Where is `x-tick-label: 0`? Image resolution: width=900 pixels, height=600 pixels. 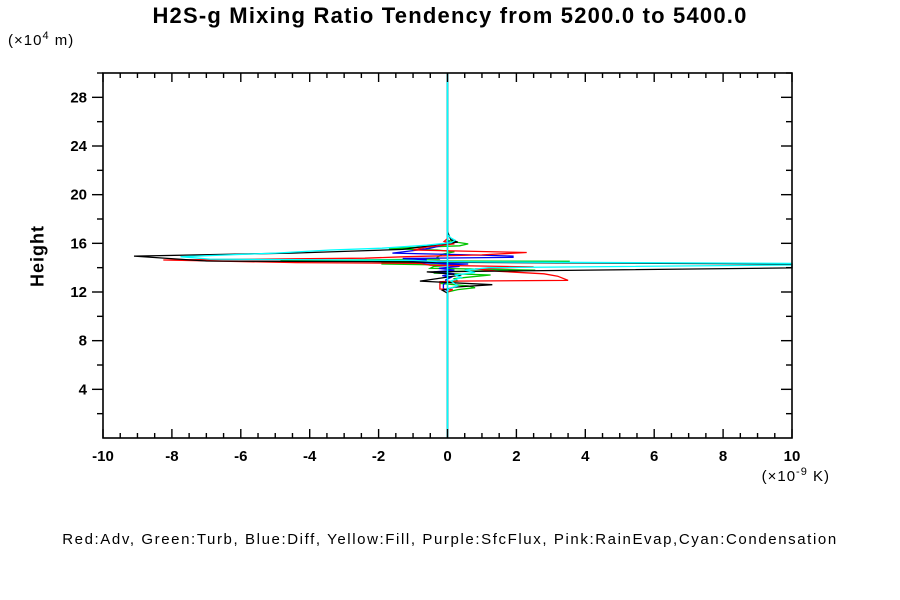 x-tick-label: 0 is located at coordinates (447, 456).